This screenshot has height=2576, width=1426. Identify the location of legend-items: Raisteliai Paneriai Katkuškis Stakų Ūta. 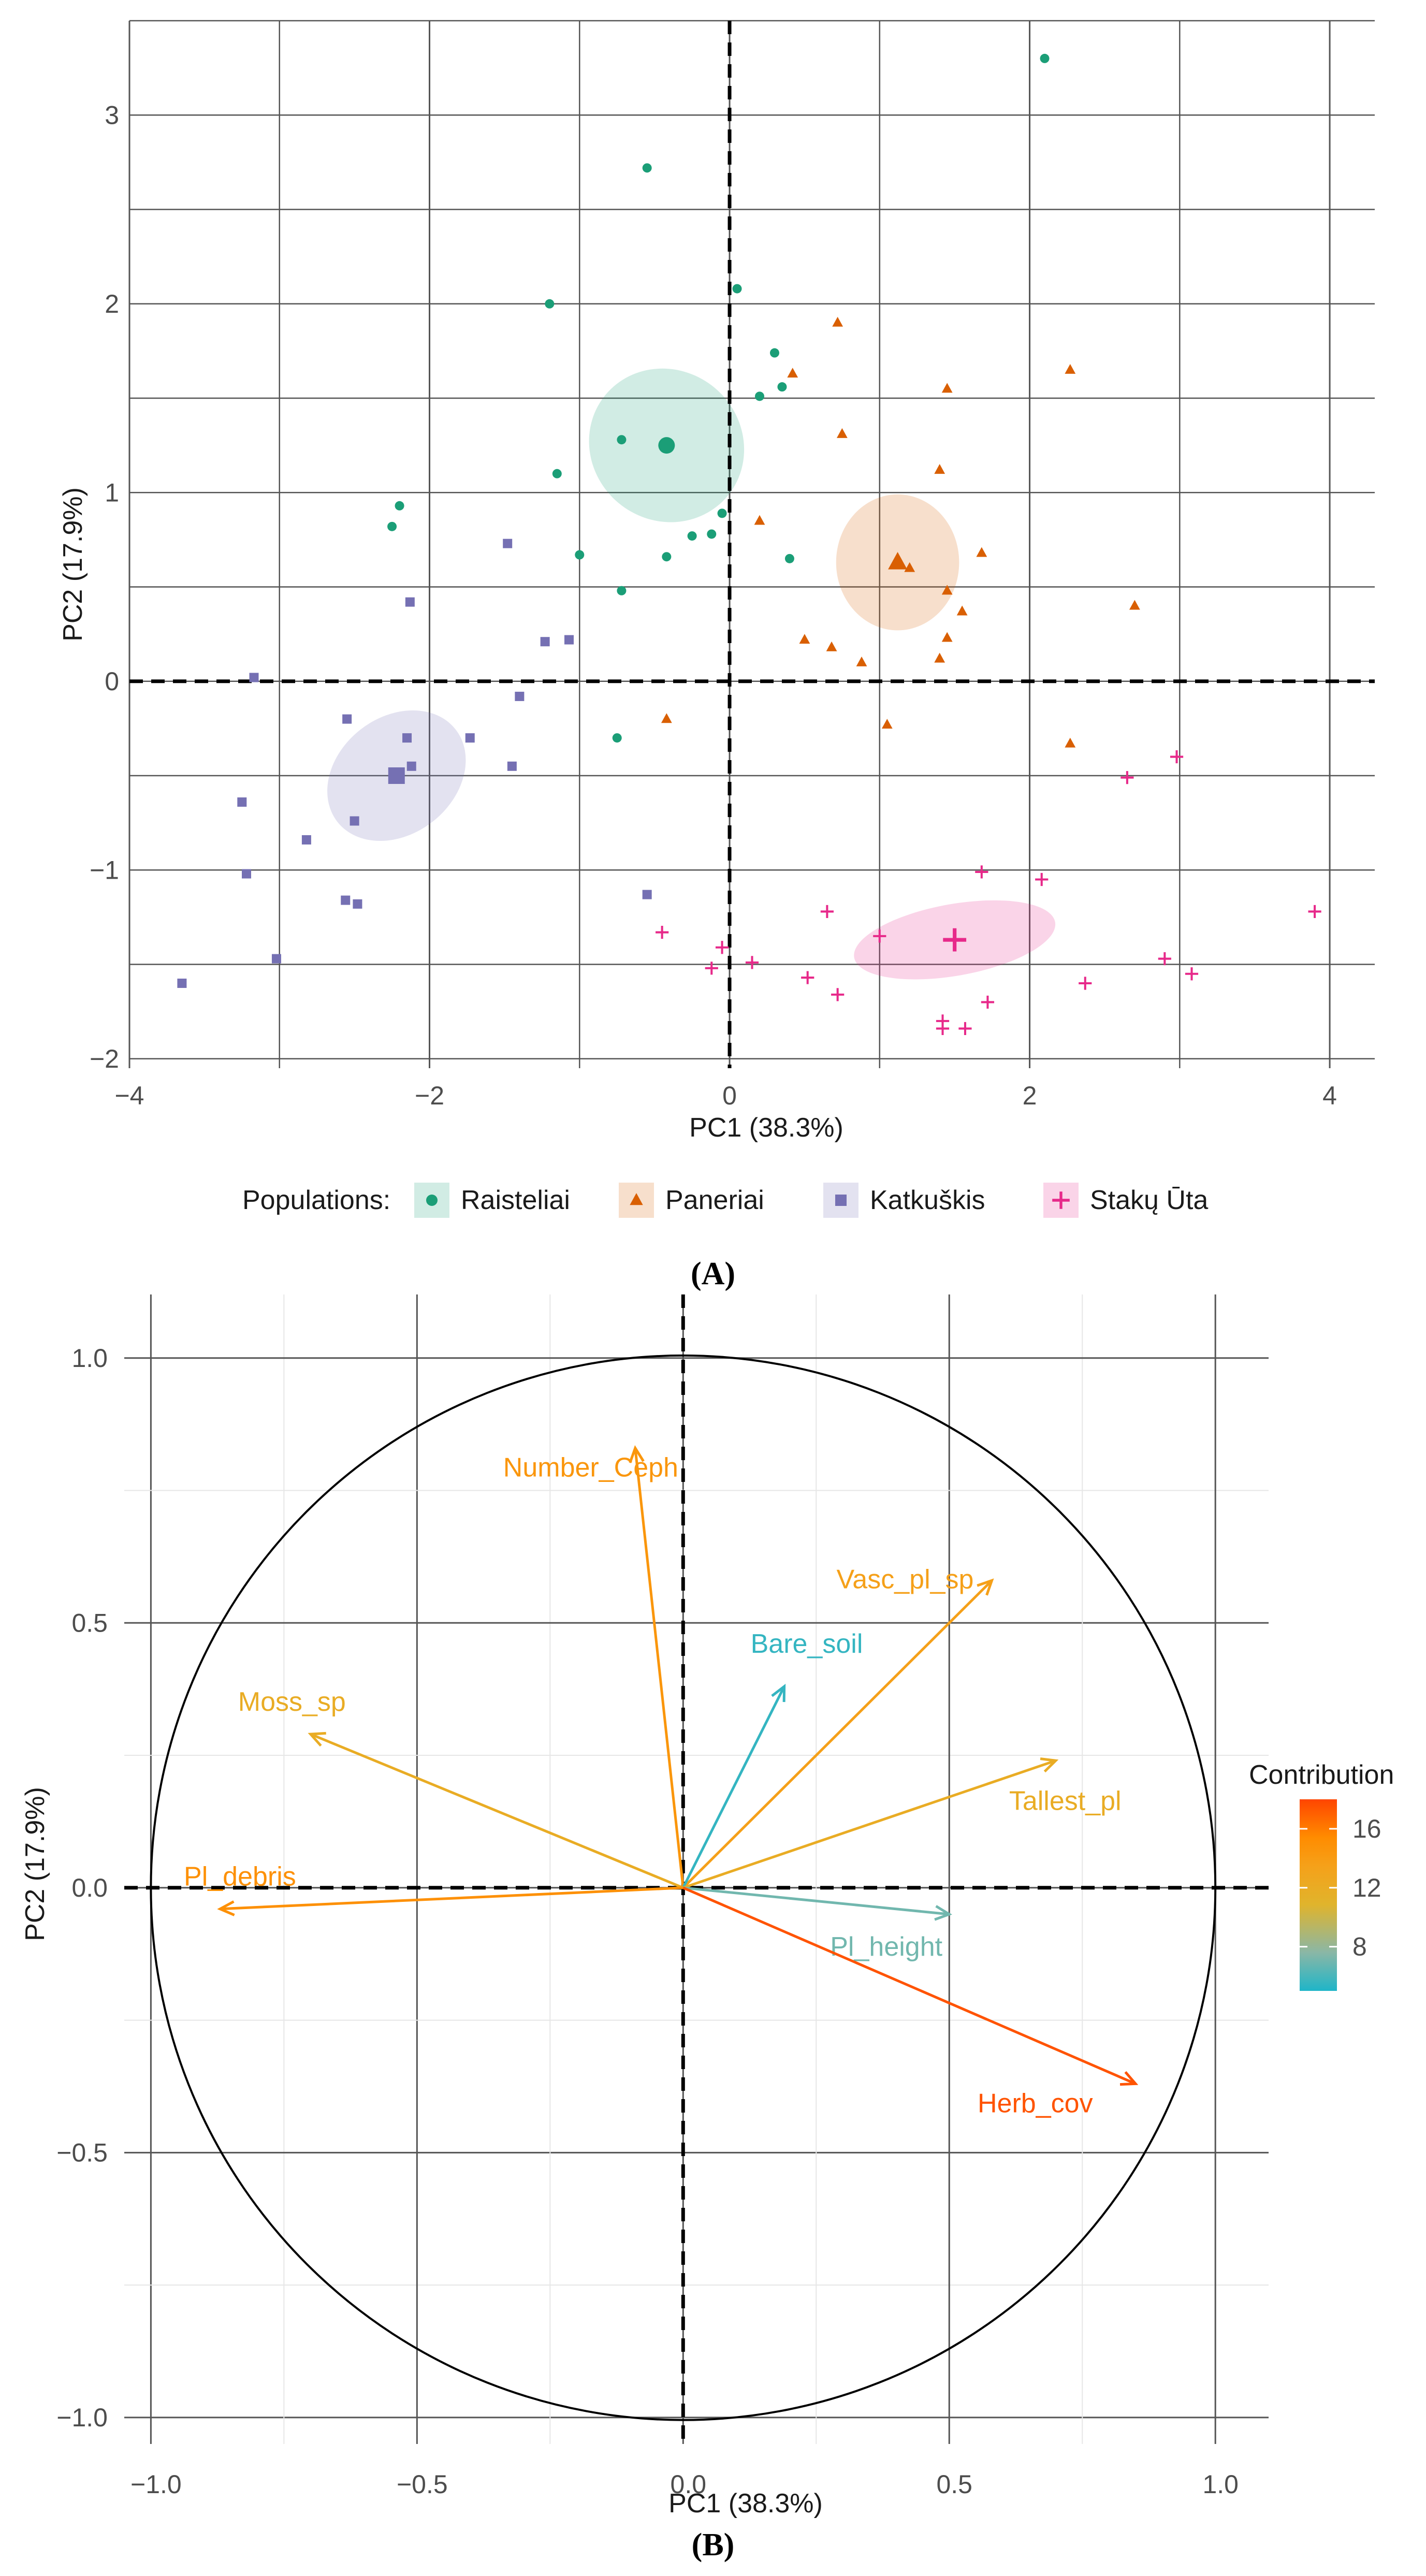
(811, 1200).